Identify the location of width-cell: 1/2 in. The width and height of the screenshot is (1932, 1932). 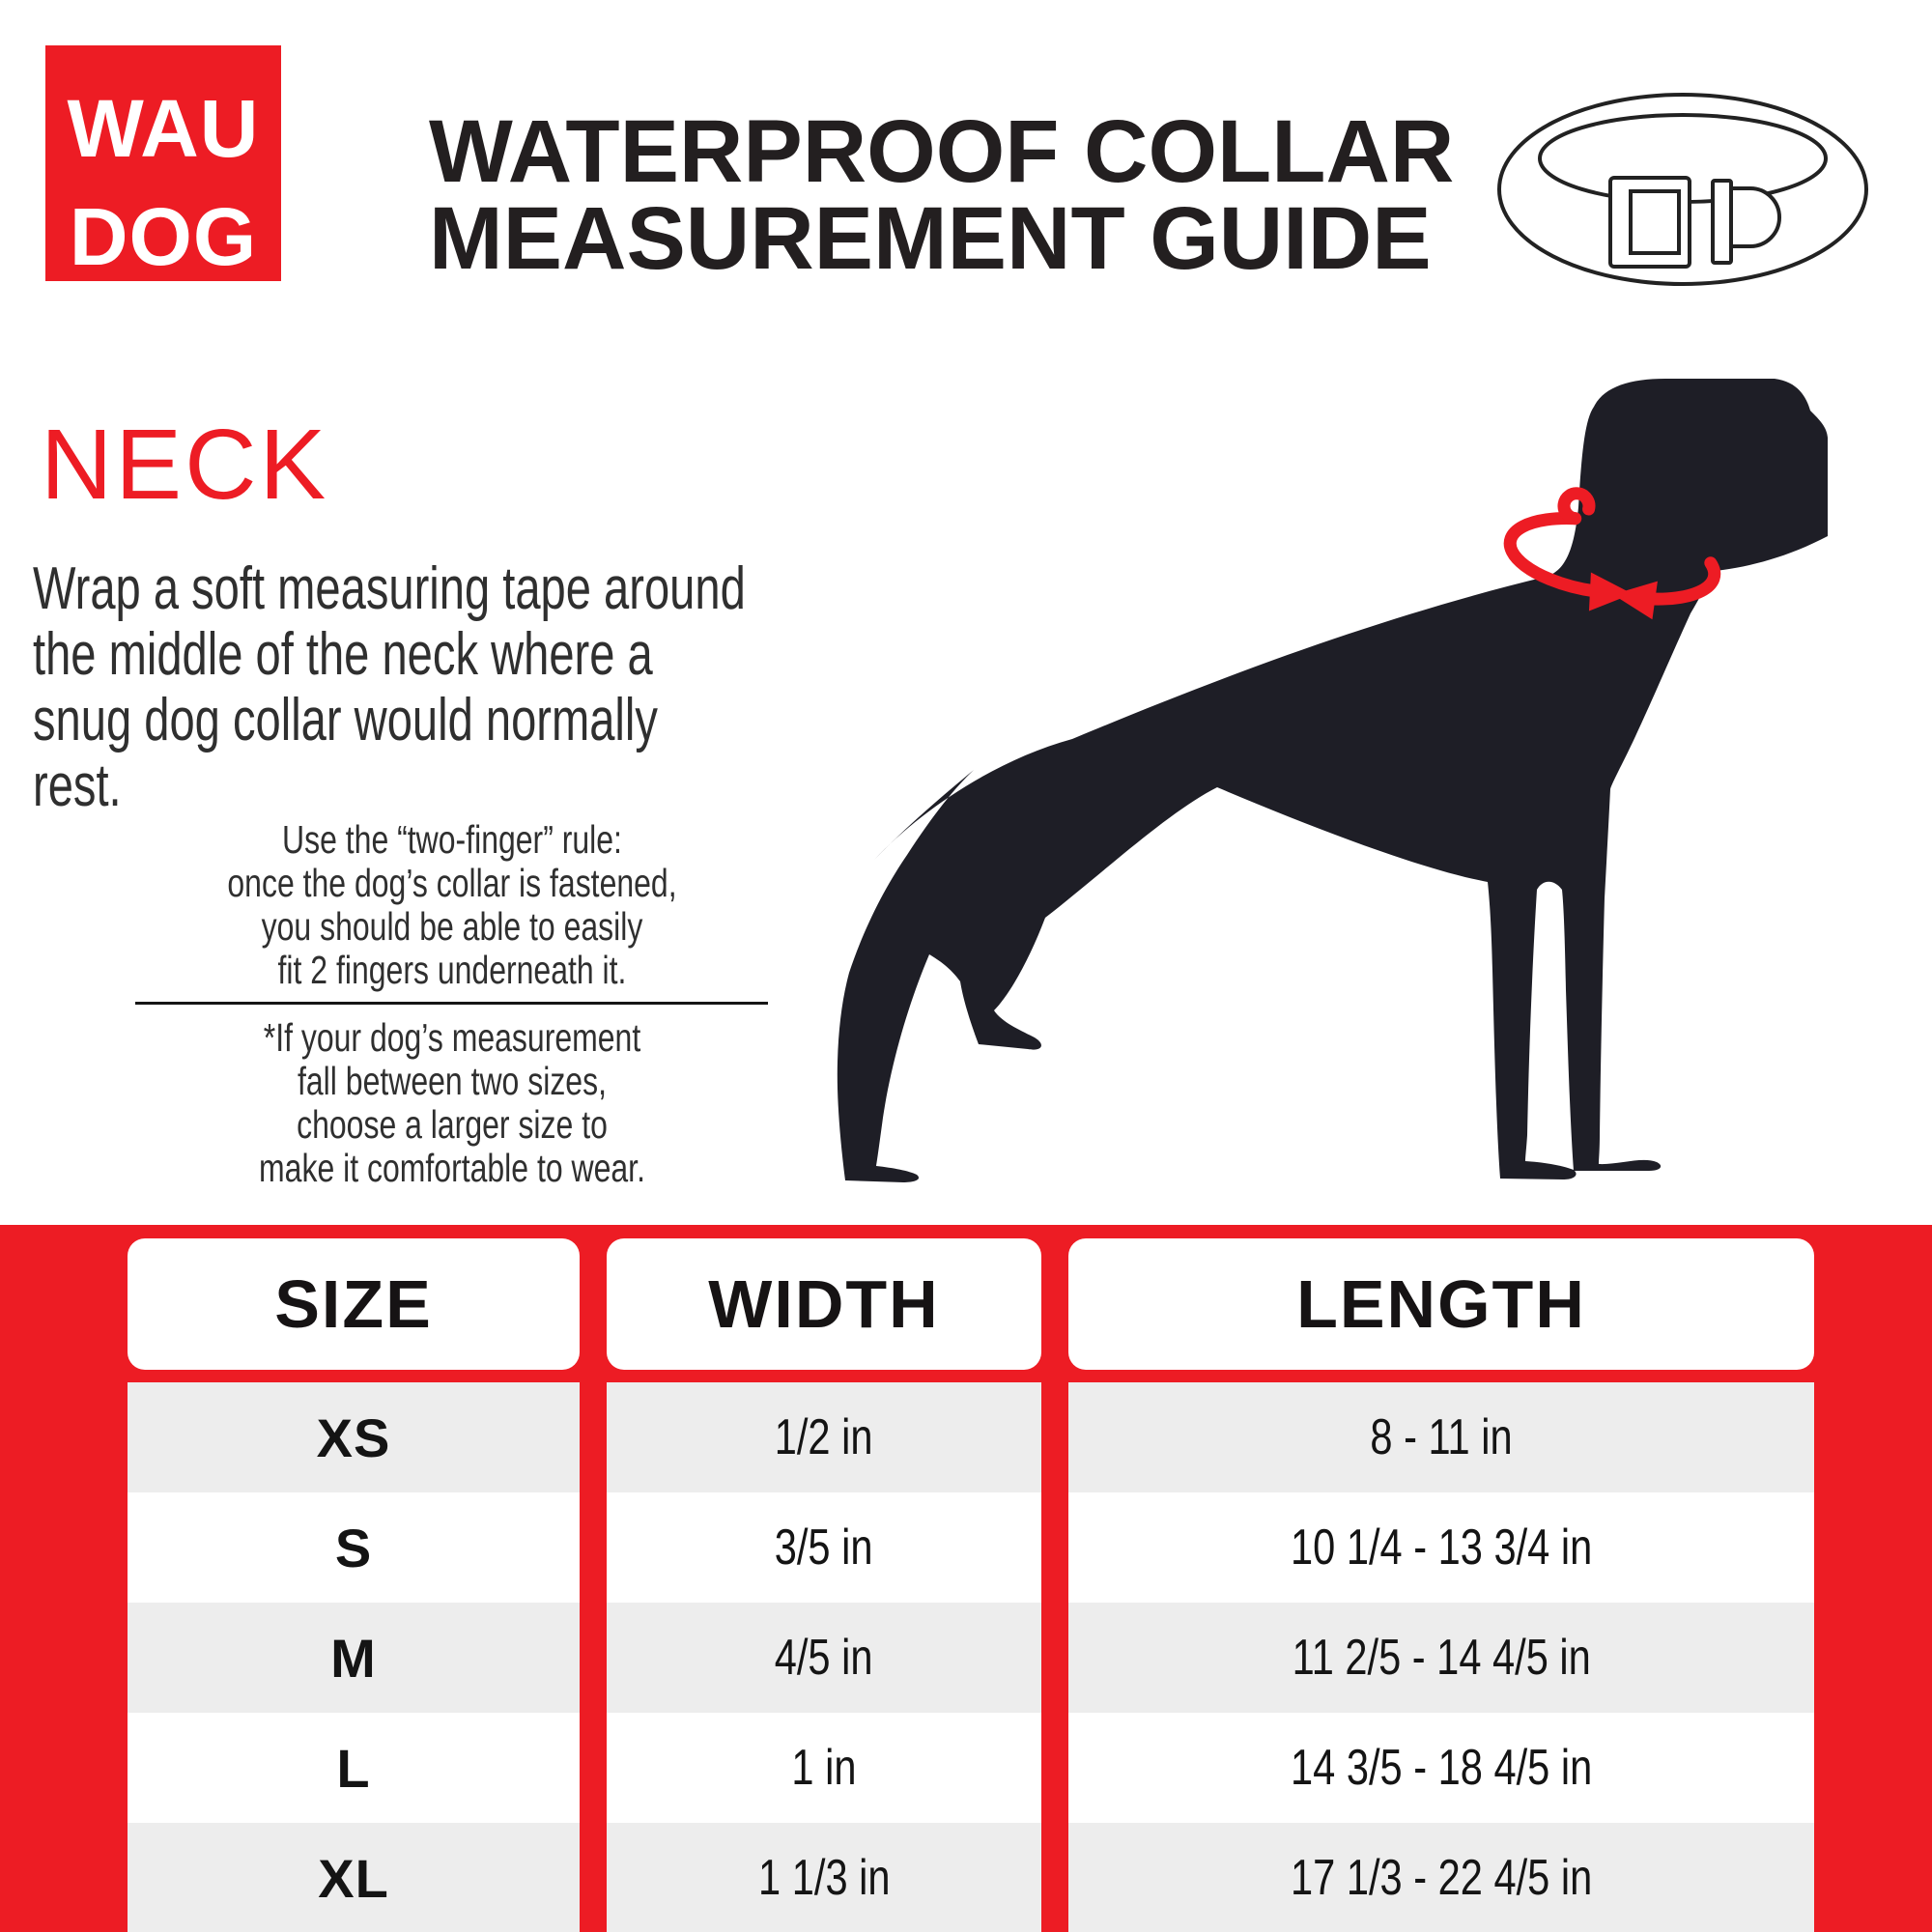
(824, 1437).